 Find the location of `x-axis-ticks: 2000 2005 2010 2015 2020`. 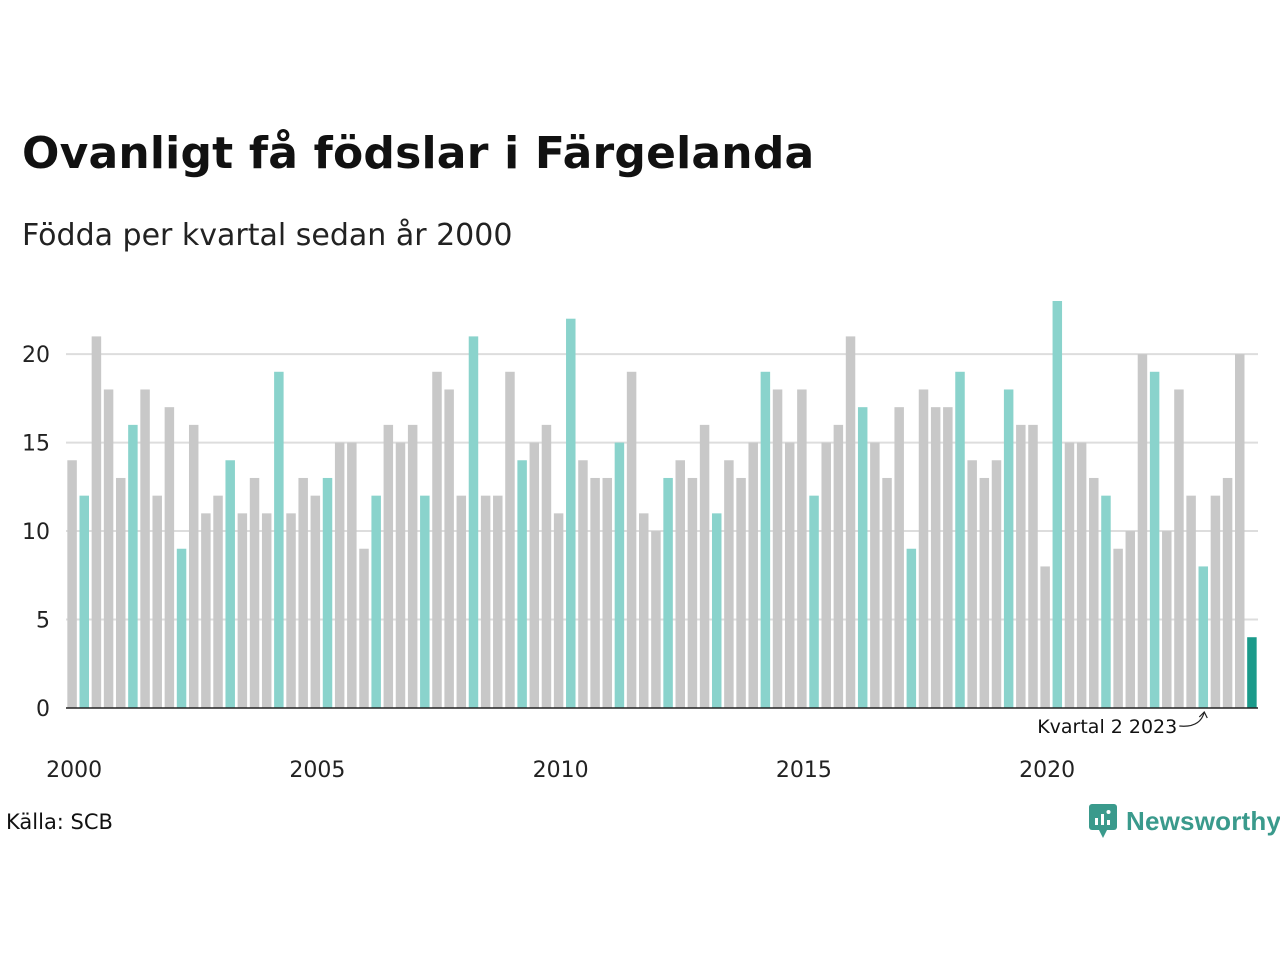

x-axis-ticks: 2000 2005 2010 2015 2020 is located at coordinates (560, 770).